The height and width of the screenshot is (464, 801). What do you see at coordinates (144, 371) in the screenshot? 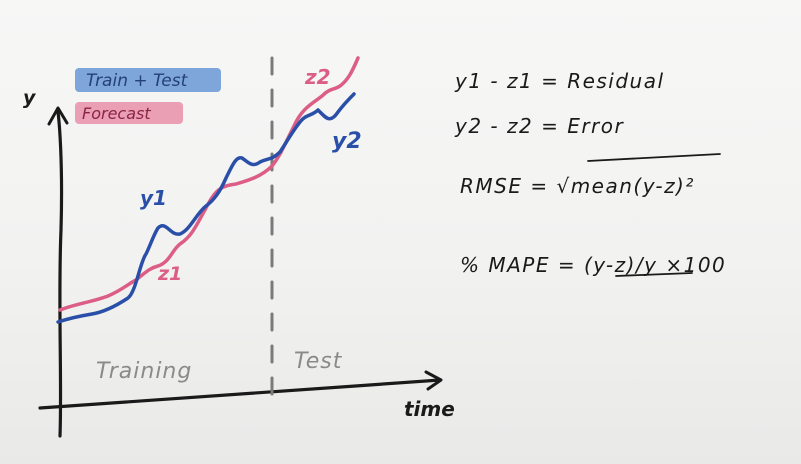
I see `training-label: Training` at bounding box center [144, 371].